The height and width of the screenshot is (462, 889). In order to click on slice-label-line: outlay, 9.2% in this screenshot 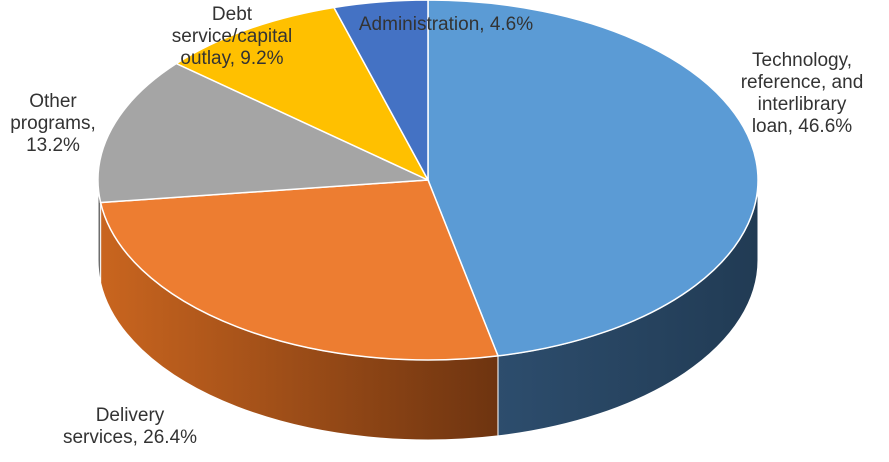, I will do `click(231, 58)`.